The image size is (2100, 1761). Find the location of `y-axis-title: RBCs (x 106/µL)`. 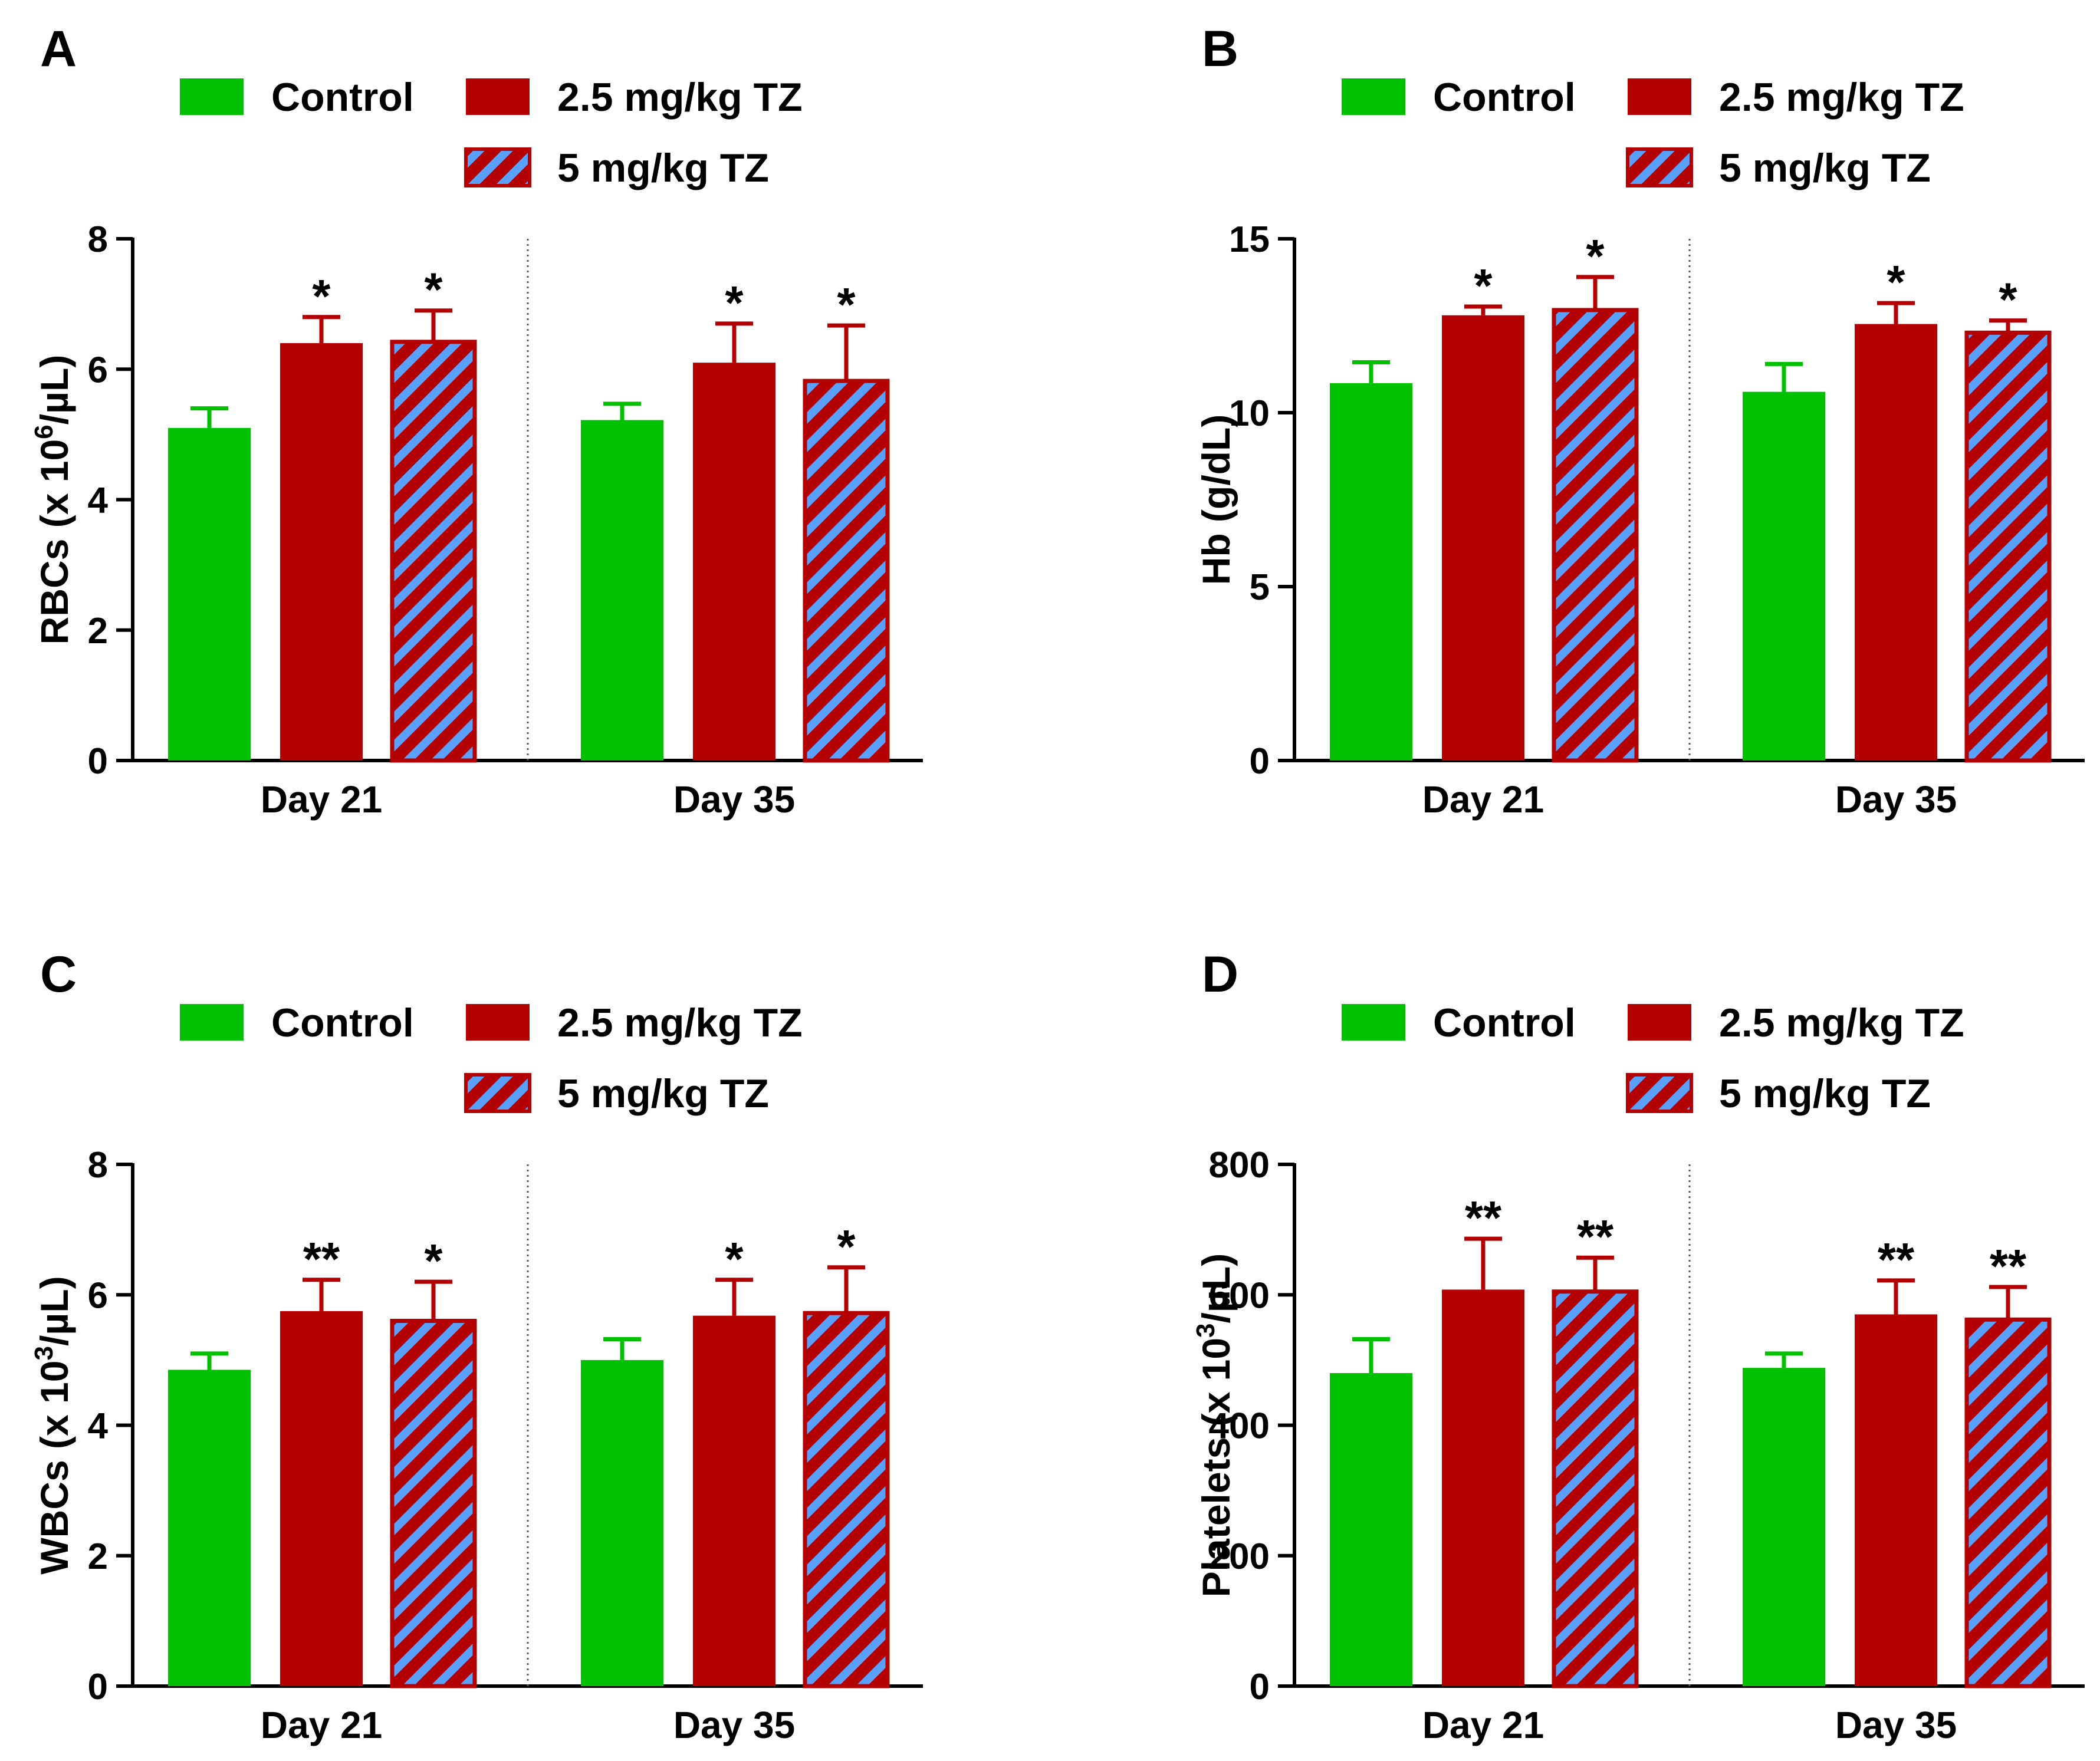

y-axis-title: RBCs (x 106/µL) is located at coordinates (52, 500).